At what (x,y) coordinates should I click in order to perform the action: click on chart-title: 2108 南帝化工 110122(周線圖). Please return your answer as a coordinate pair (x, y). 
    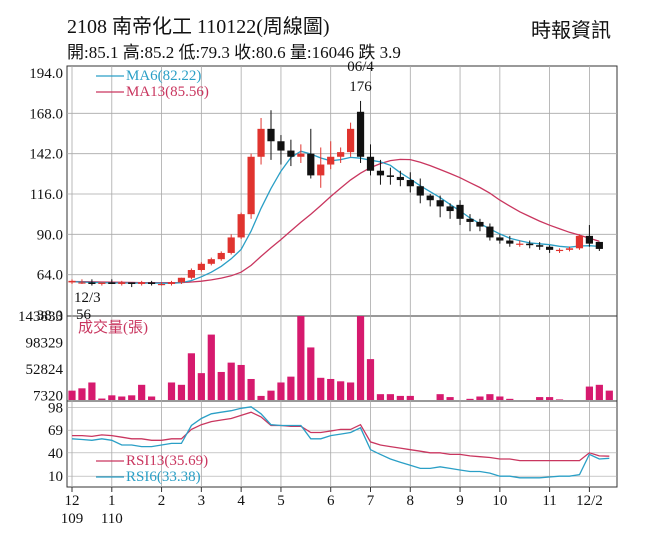
    Looking at the image, I should click on (198, 27).